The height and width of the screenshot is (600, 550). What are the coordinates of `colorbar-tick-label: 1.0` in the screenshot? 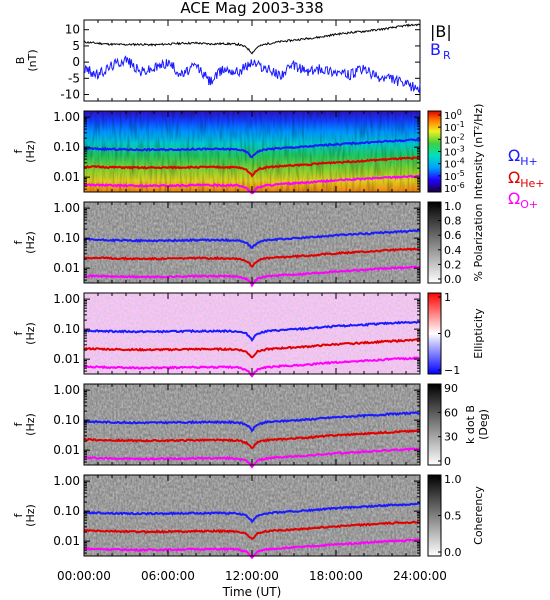 It's located at (453, 479).